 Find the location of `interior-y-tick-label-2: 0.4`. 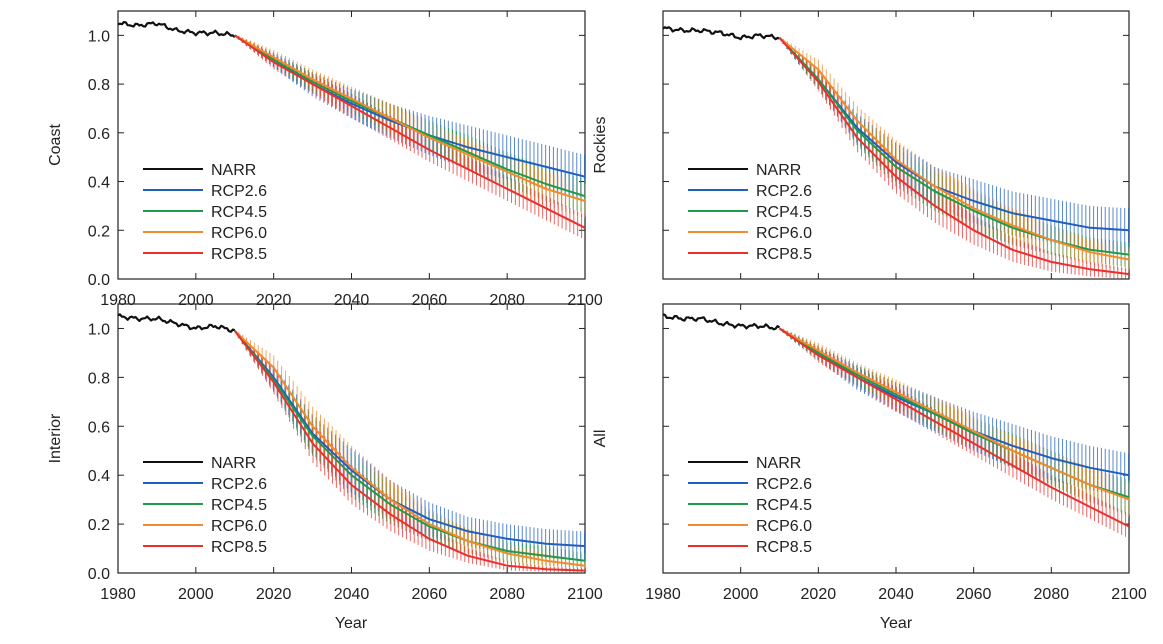

interior-y-tick-label-2: 0.4 is located at coordinates (99, 476).